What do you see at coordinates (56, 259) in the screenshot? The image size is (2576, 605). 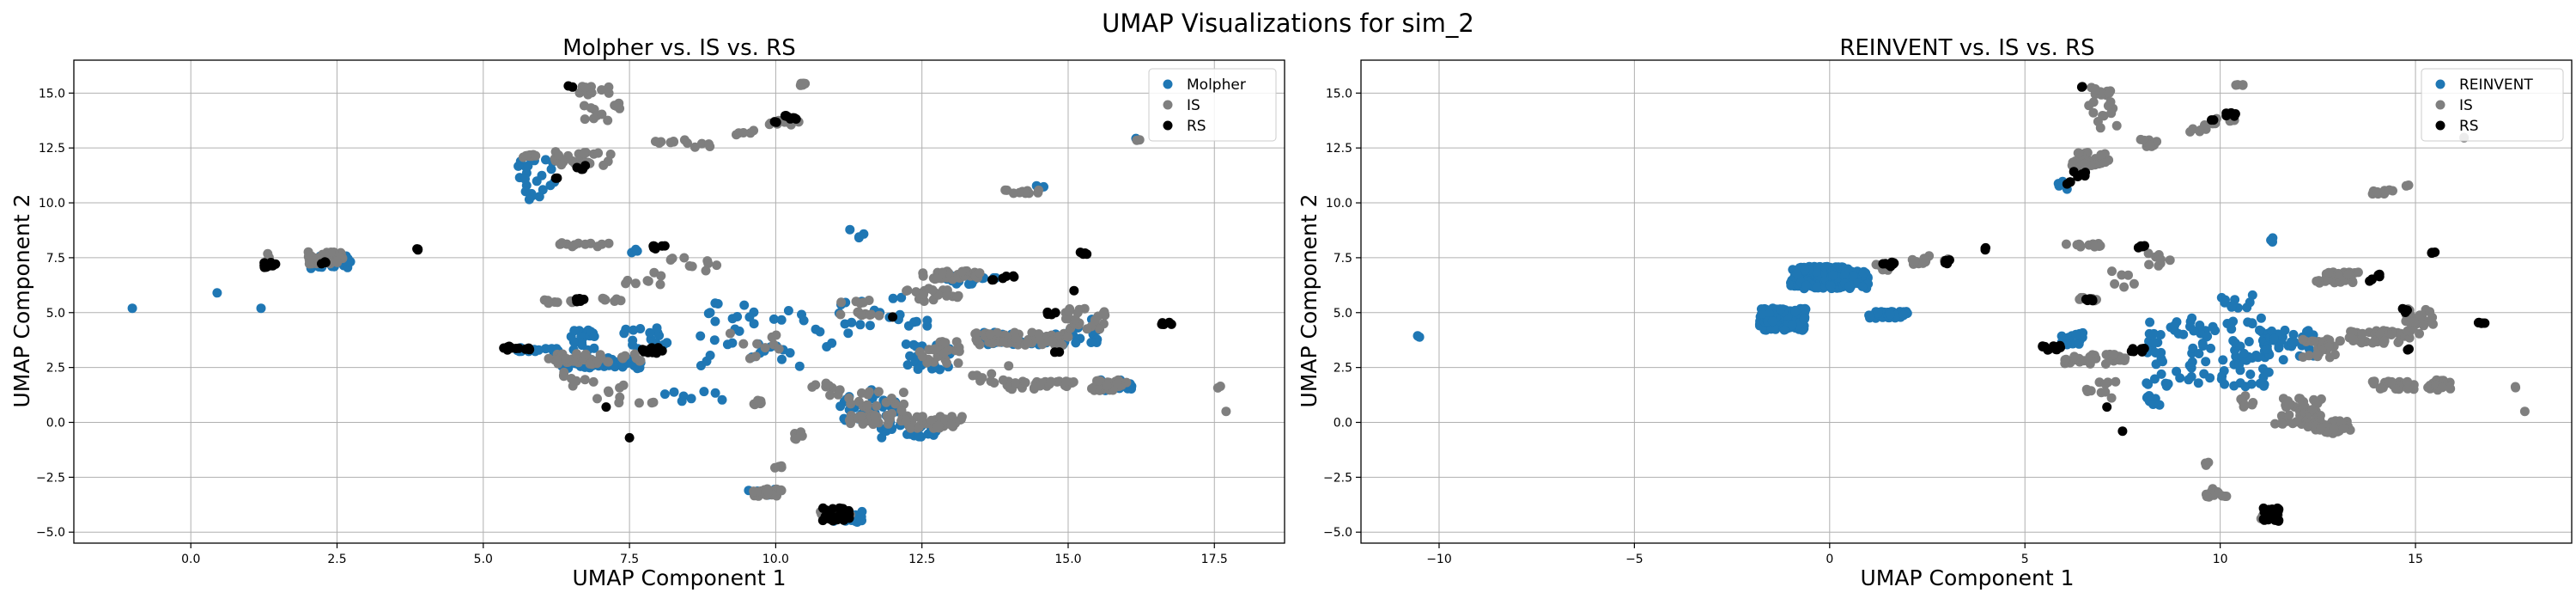 I see `y-tick-label: 7.5` at bounding box center [56, 259].